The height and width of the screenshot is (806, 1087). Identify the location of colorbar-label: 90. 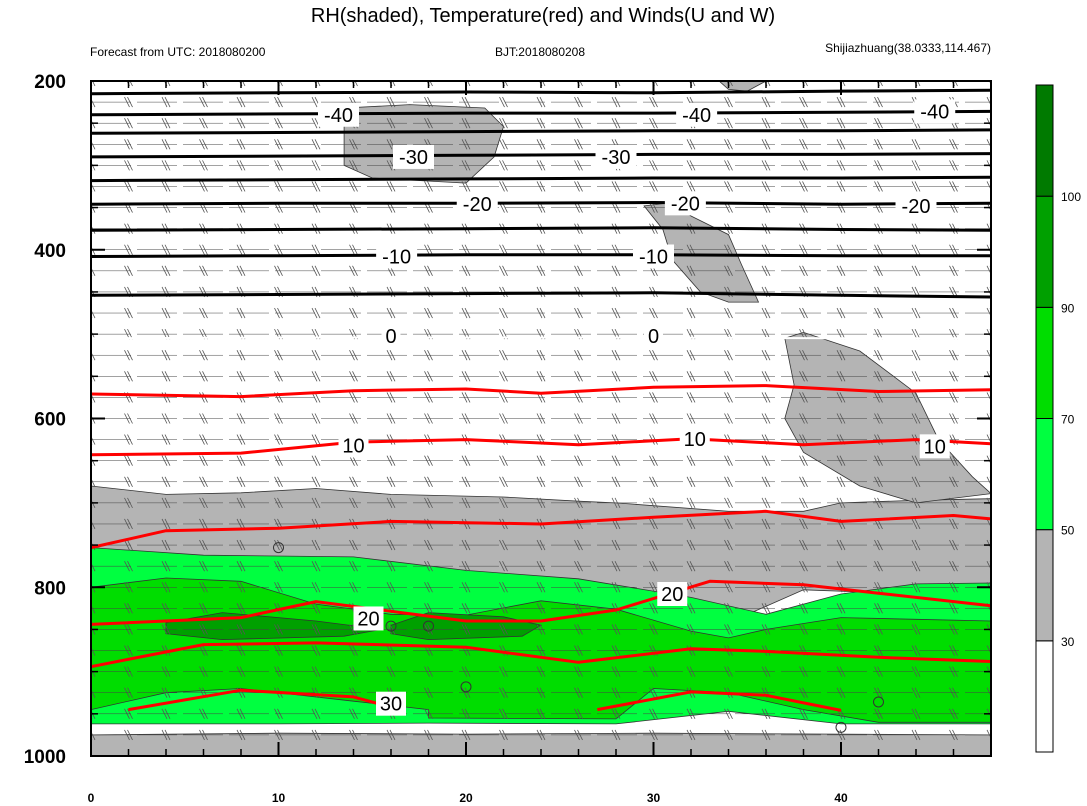
(1068, 308).